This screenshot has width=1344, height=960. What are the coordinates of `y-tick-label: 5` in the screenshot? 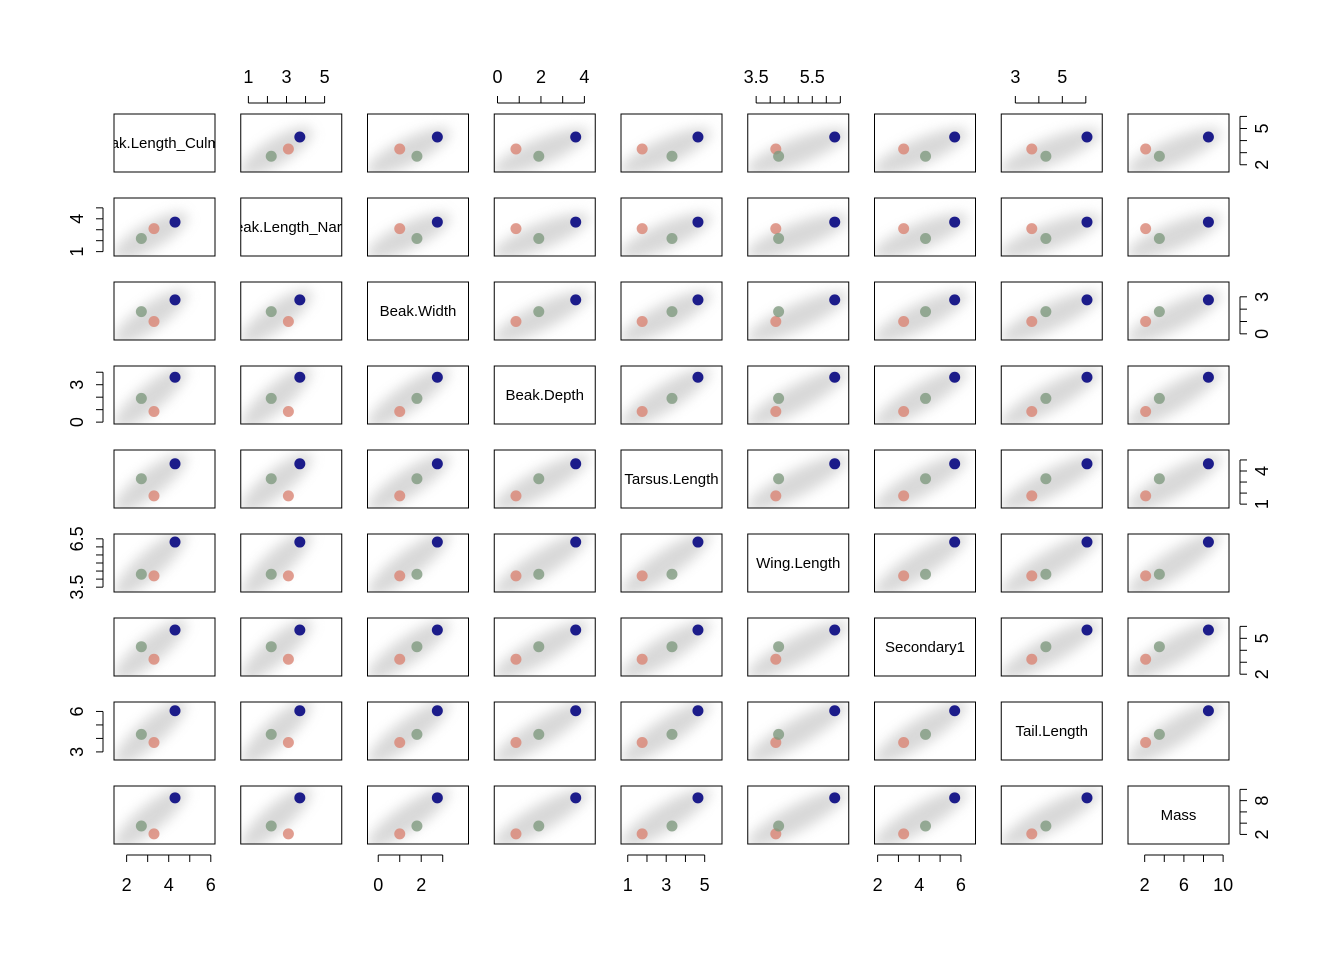 It's located at (1262, 638).